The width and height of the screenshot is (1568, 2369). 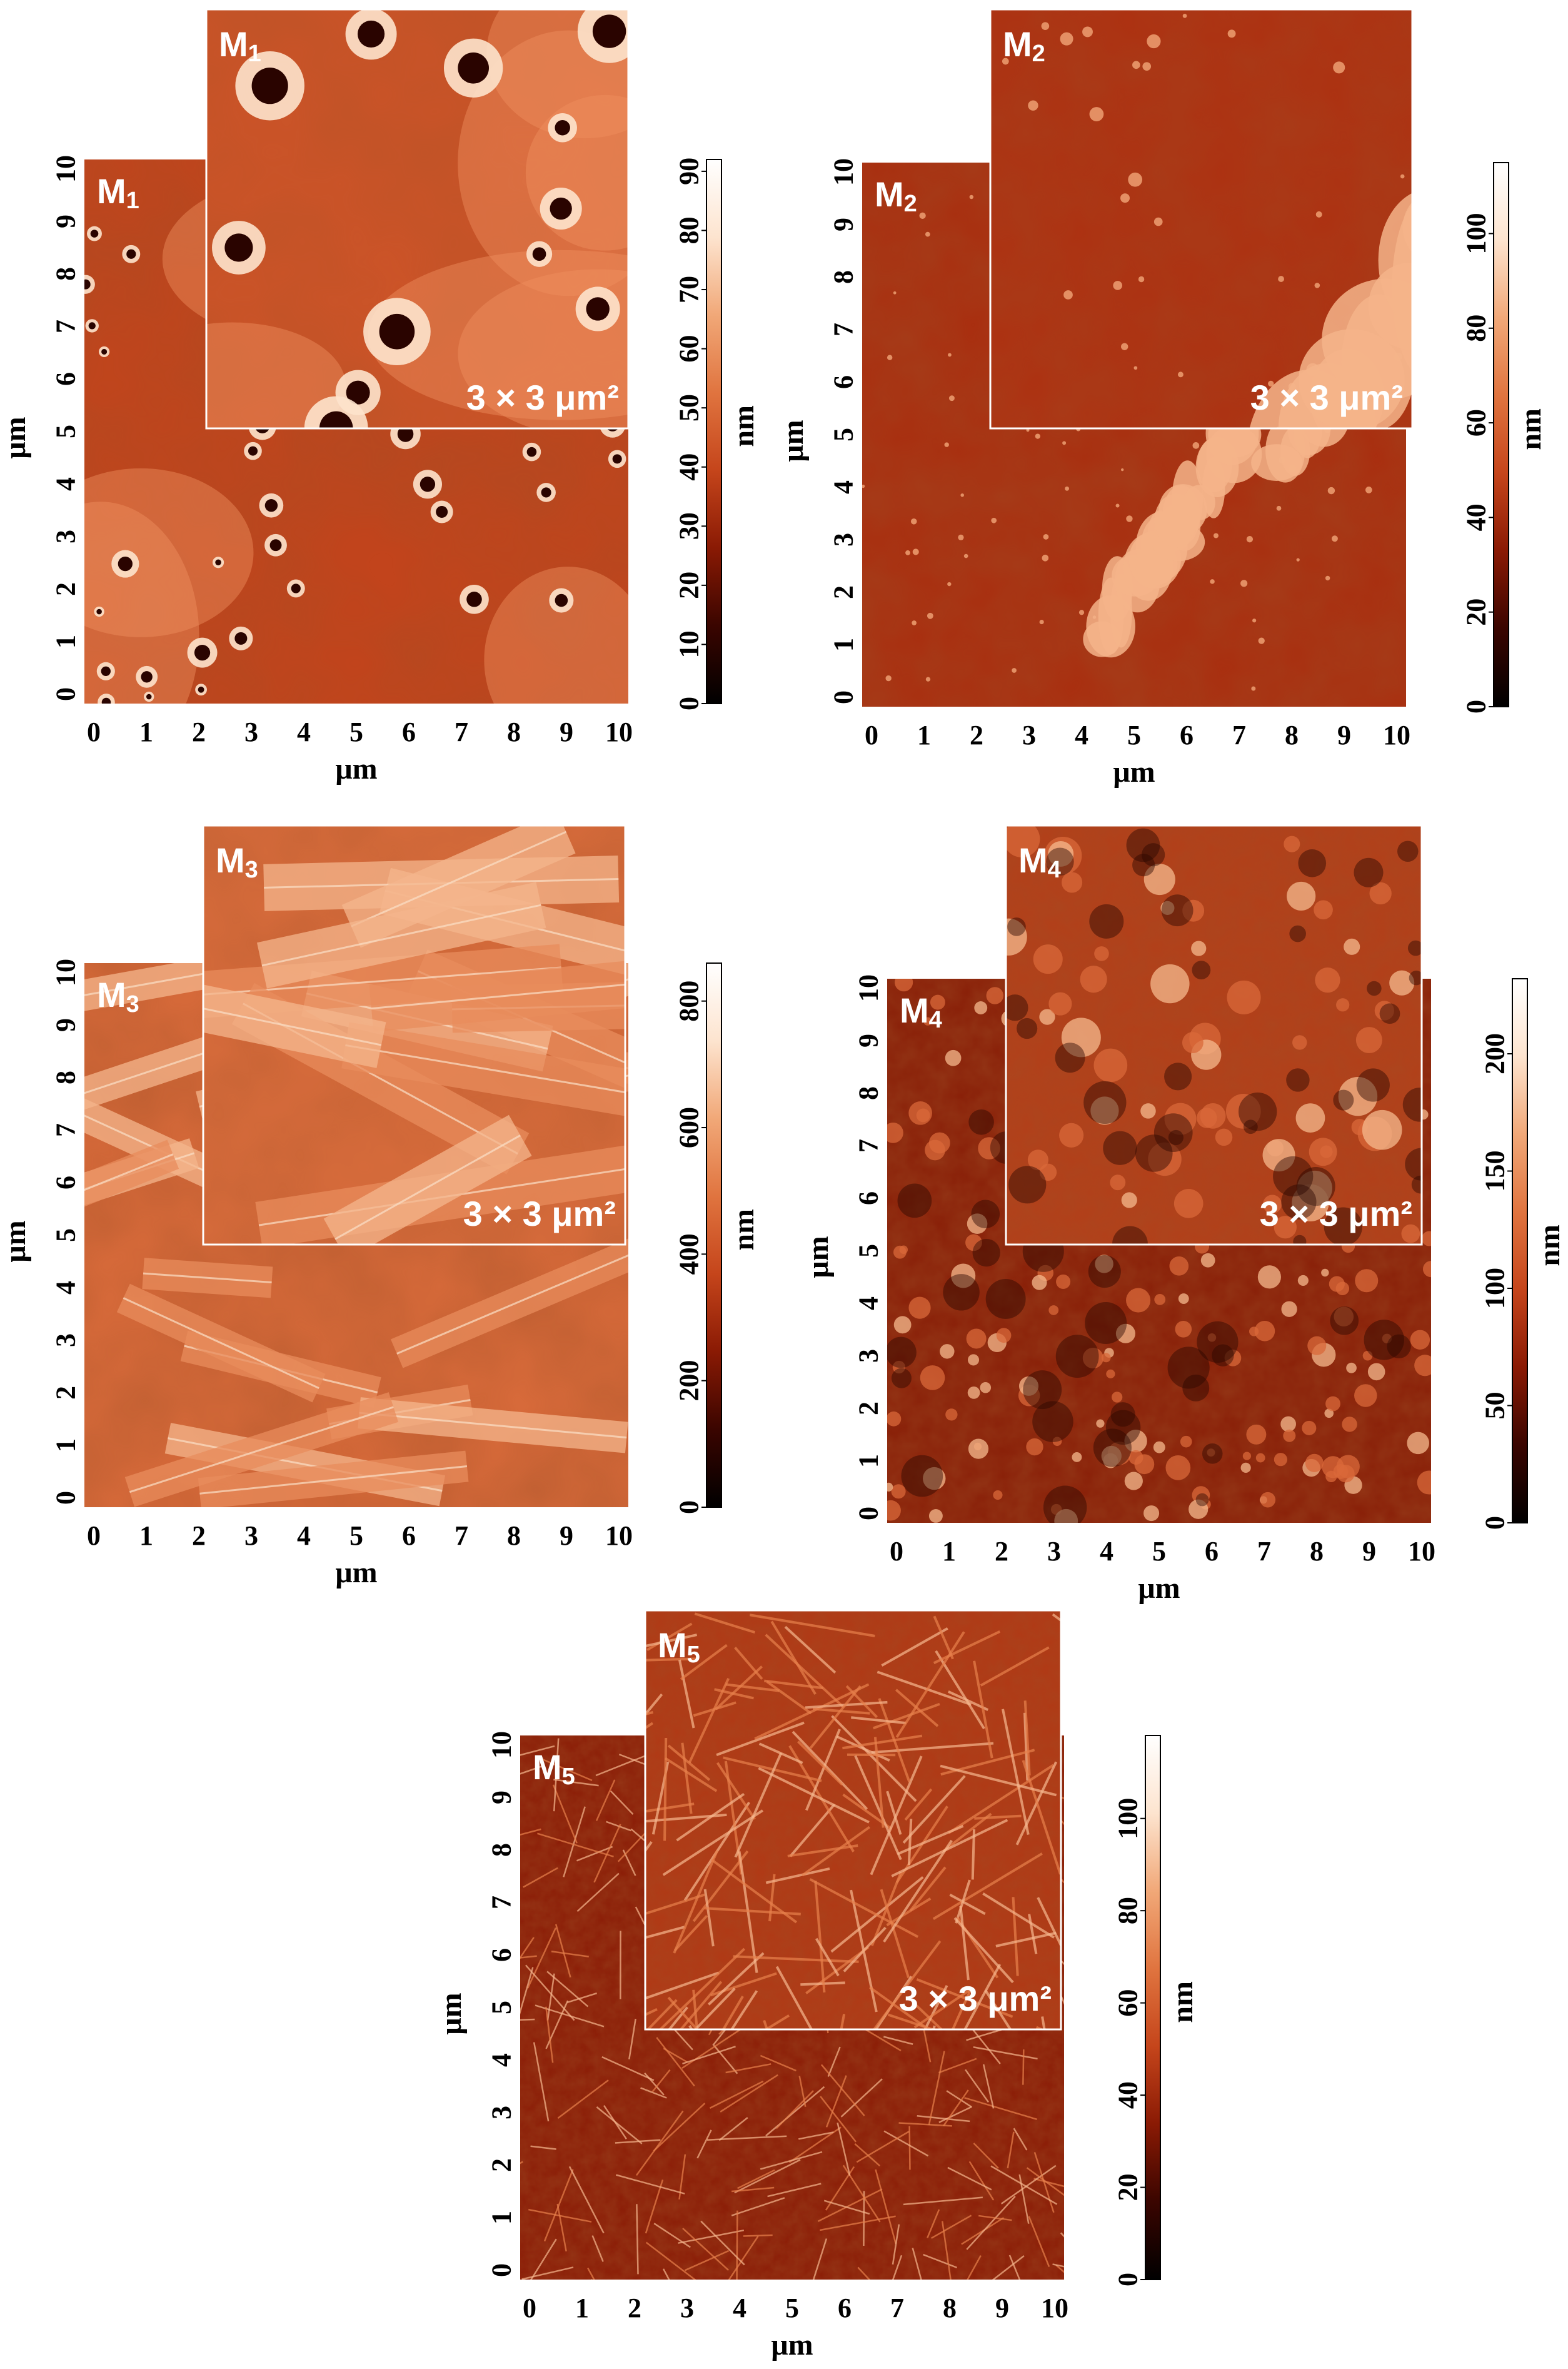 What do you see at coordinates (1212, 1552) in the screenshot?
I see `x-tick-label: 6` at bounding box center [1212, 1552].